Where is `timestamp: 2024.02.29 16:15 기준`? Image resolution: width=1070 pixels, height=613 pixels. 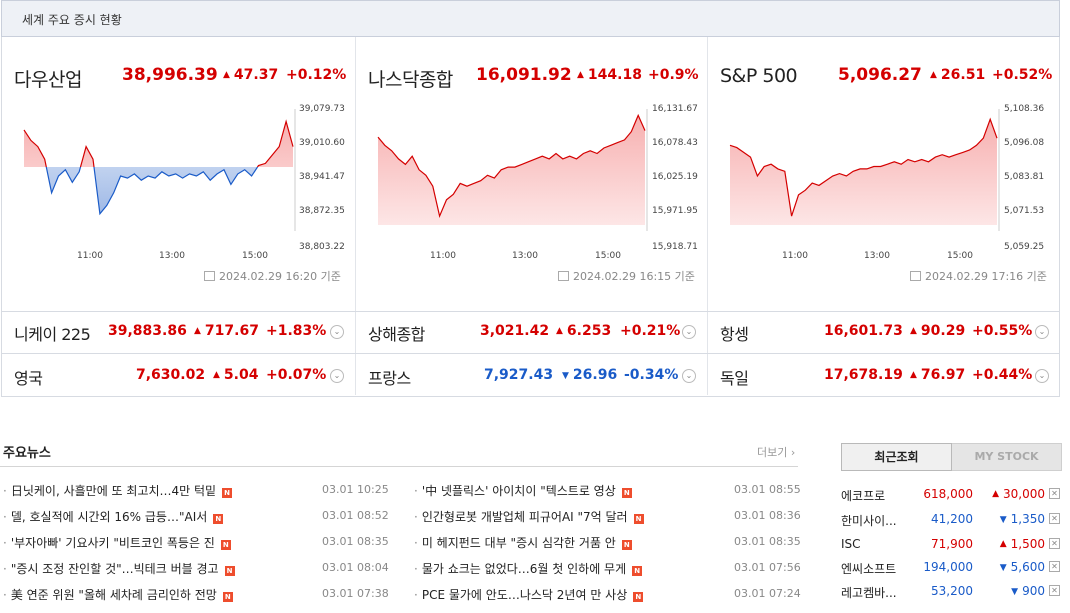
timestamp: 2024.02.29 16:15 기준 is located at coordinates (626, 276).